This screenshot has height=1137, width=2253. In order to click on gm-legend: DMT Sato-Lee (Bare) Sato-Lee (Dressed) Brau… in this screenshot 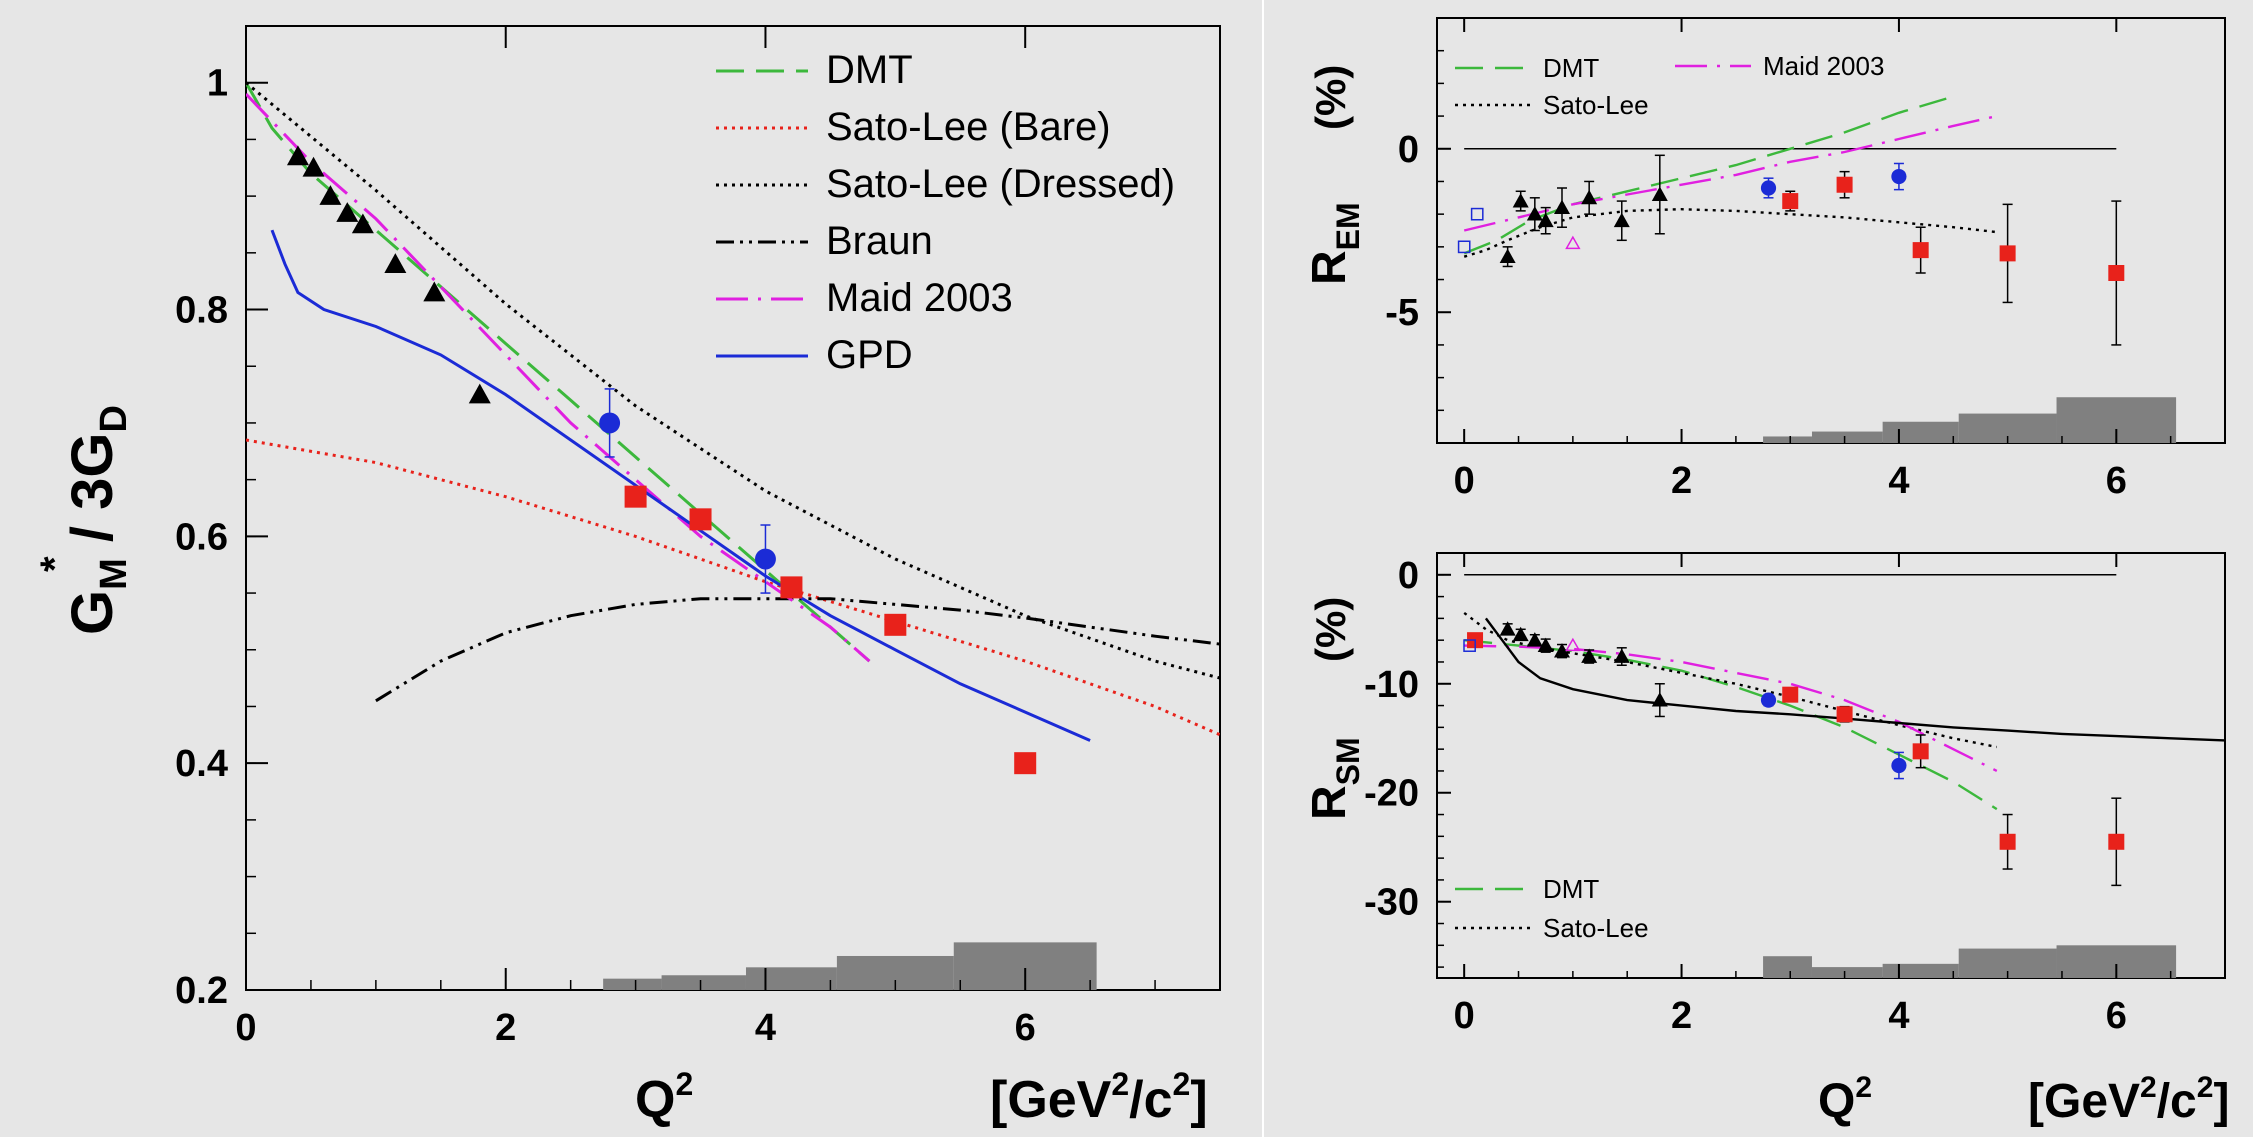, I will do `click(945, 212)`.